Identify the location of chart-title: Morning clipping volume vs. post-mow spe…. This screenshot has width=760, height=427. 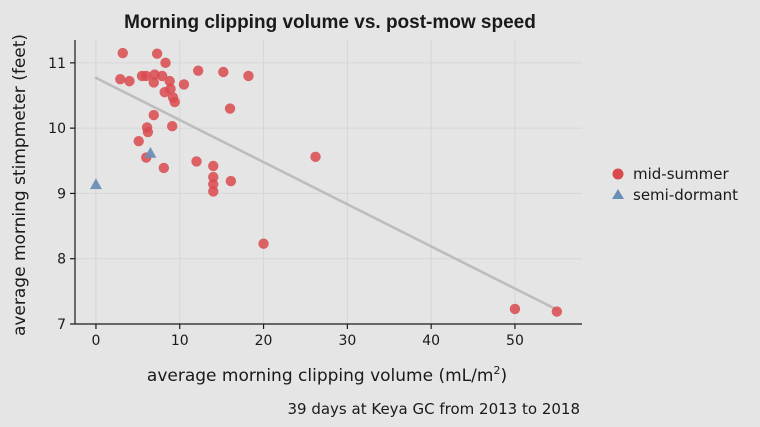
(330, 22).